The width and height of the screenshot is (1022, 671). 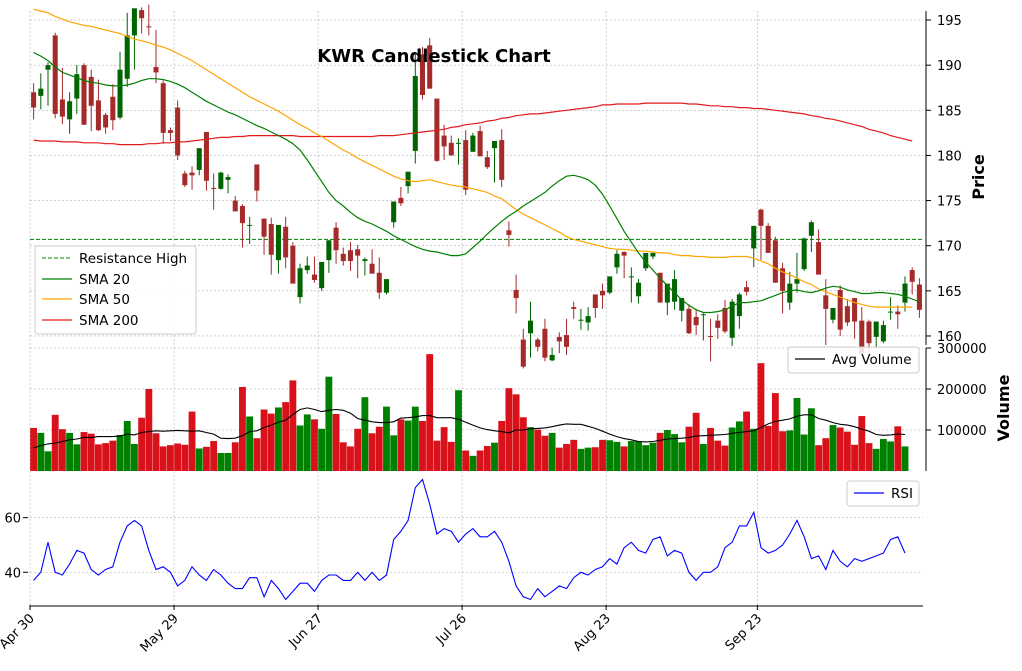 I want to click on x-tick-label: Aug 23, so click(x=592, y=632).